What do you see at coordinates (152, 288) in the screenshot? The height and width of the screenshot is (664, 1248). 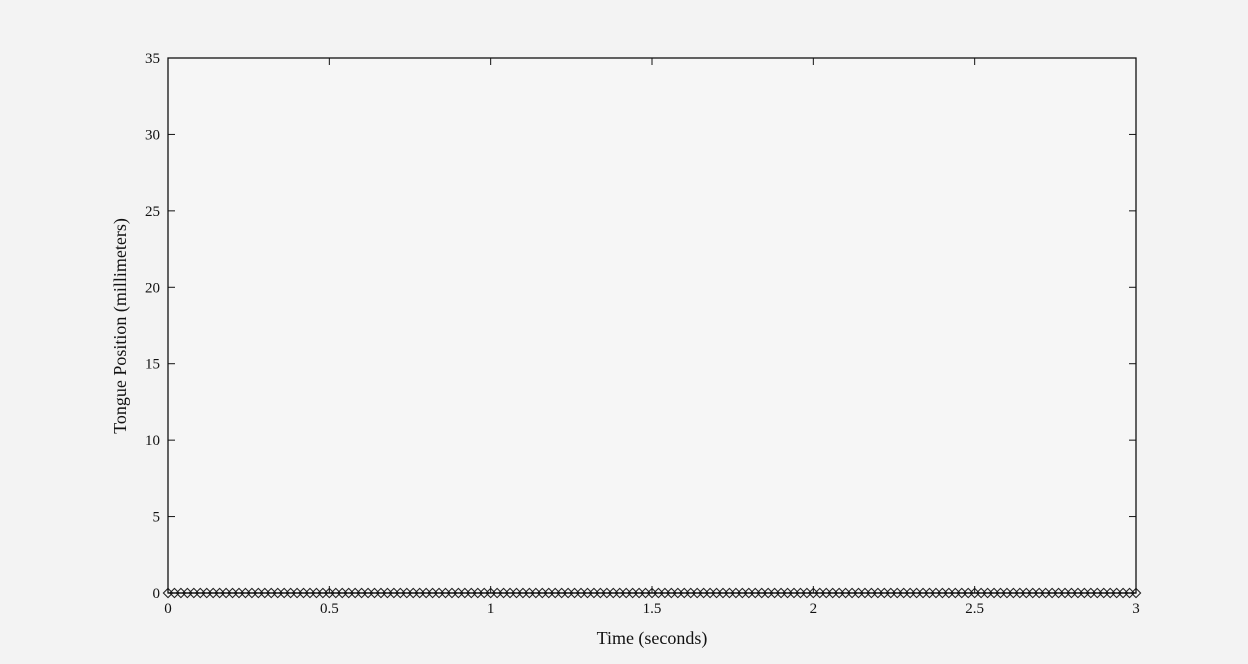 I see `y-tick-label: 20` at bounding box center [152, 288].